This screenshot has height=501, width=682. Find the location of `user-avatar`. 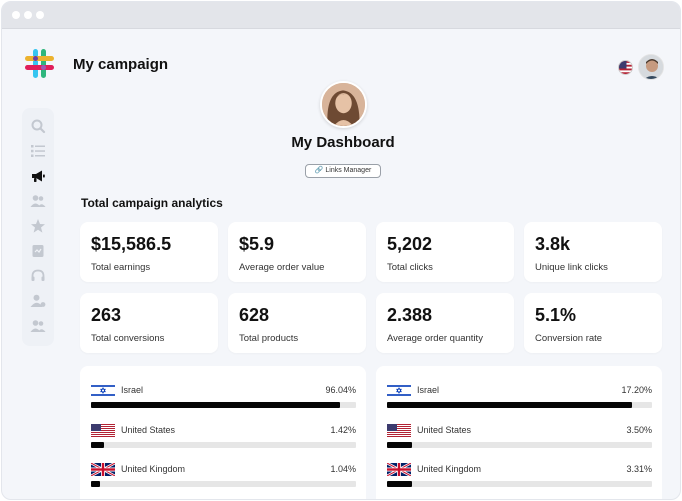

user-avatar is located at coordinates (651, 67).